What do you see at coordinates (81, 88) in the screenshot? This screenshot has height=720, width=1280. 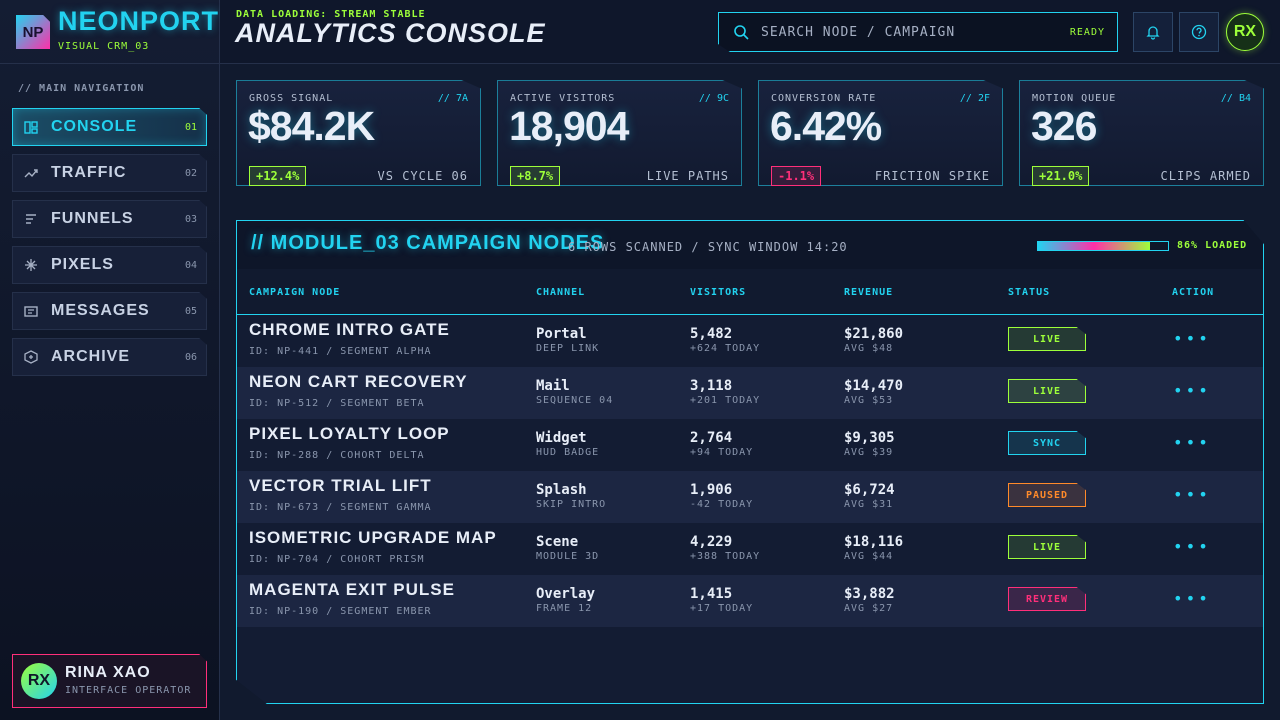 I see `nav-heading: // MAIN NAVIGATION` at bounding box center [81, 88].